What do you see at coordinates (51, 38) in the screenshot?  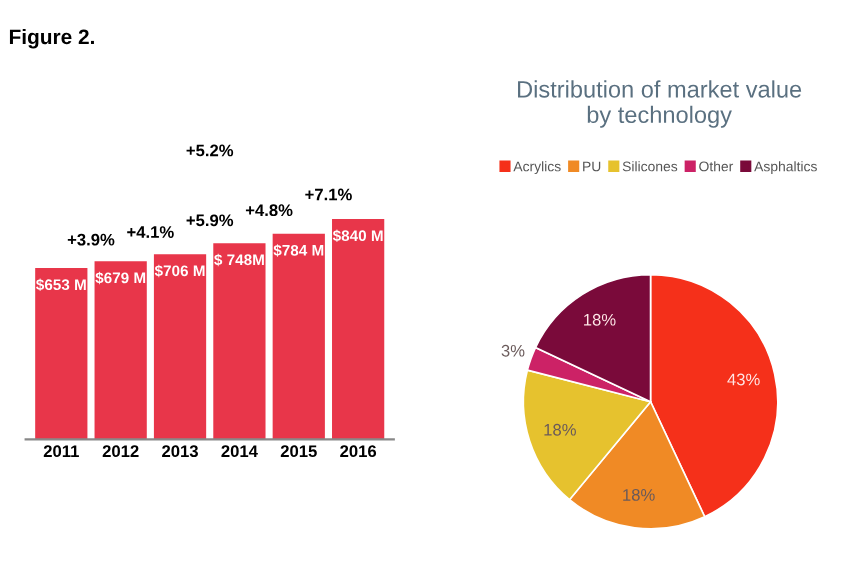 I see `chart-title: Figure 2.` at bounding box center [51, 38].